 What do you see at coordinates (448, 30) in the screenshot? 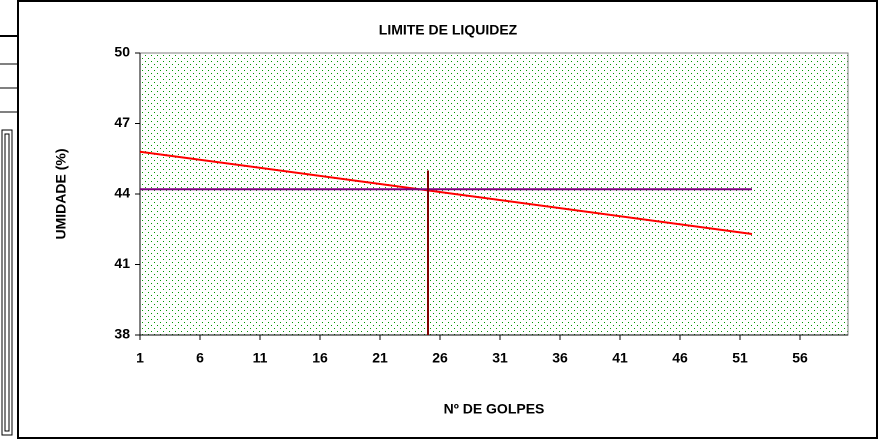
I see `chart-title: LIMITE DE LIQUIDEZ` at bounding box center [448, 30].